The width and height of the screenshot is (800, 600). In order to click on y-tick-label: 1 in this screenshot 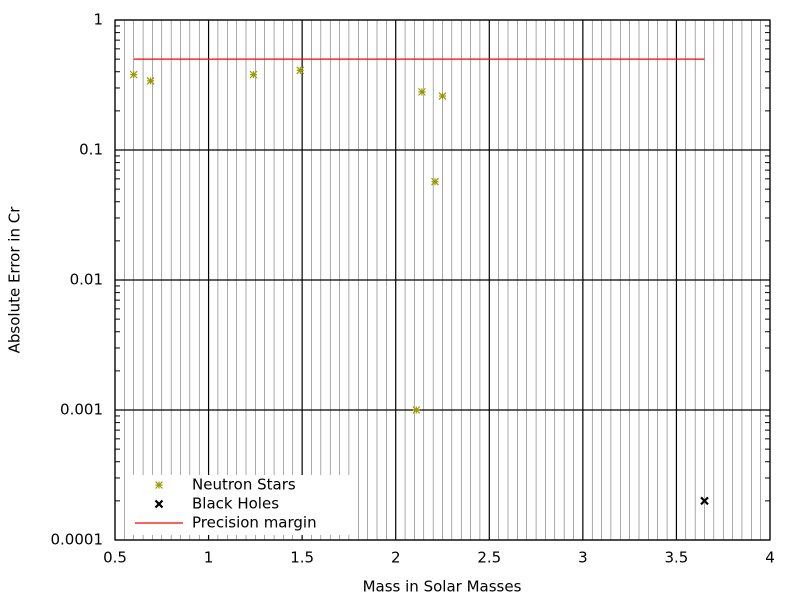, I will do `click(98, 20)`.